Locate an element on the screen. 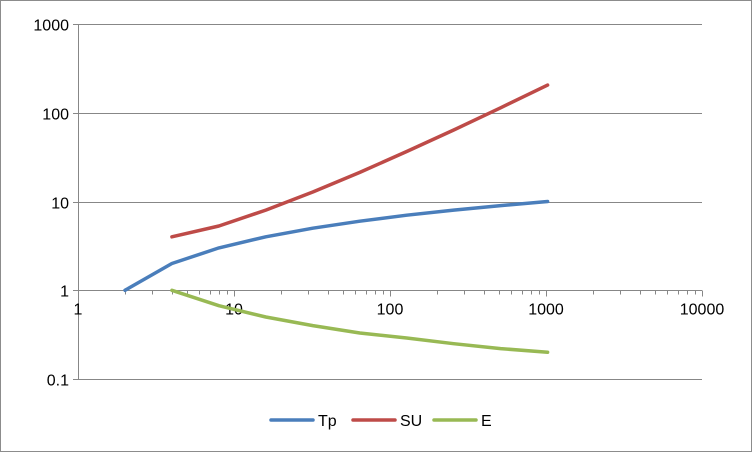  x-tick-label: 1000 is located at coordinates (546, 310).